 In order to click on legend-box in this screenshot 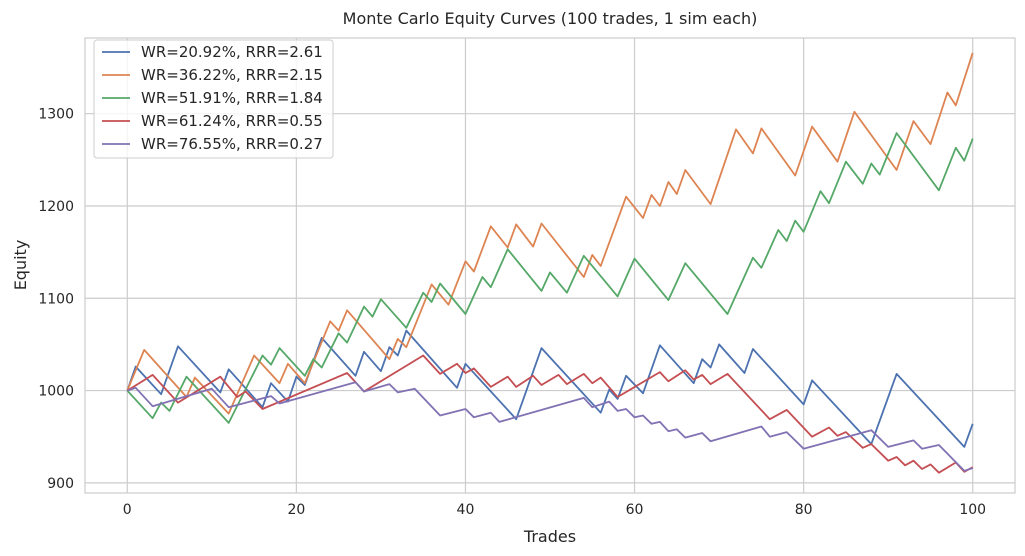, I will do `click(213, 99)`.